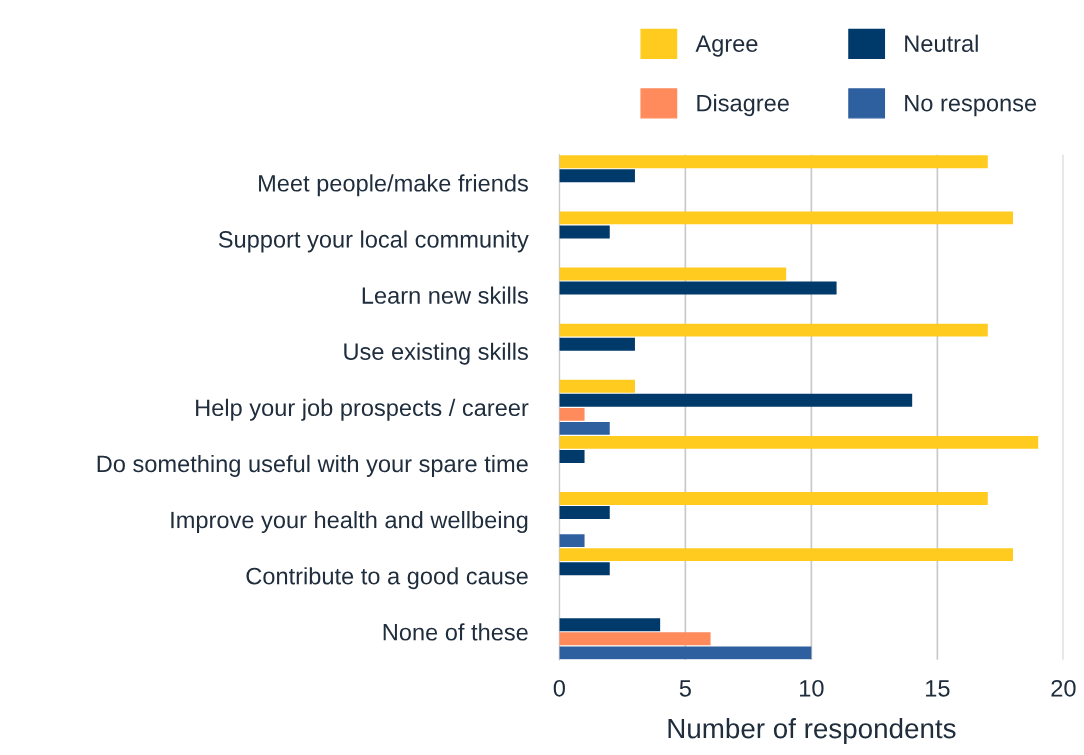 The image size is (1084, 755). I want to click on y-tick-label: Use existing skills, so click(436, 353).